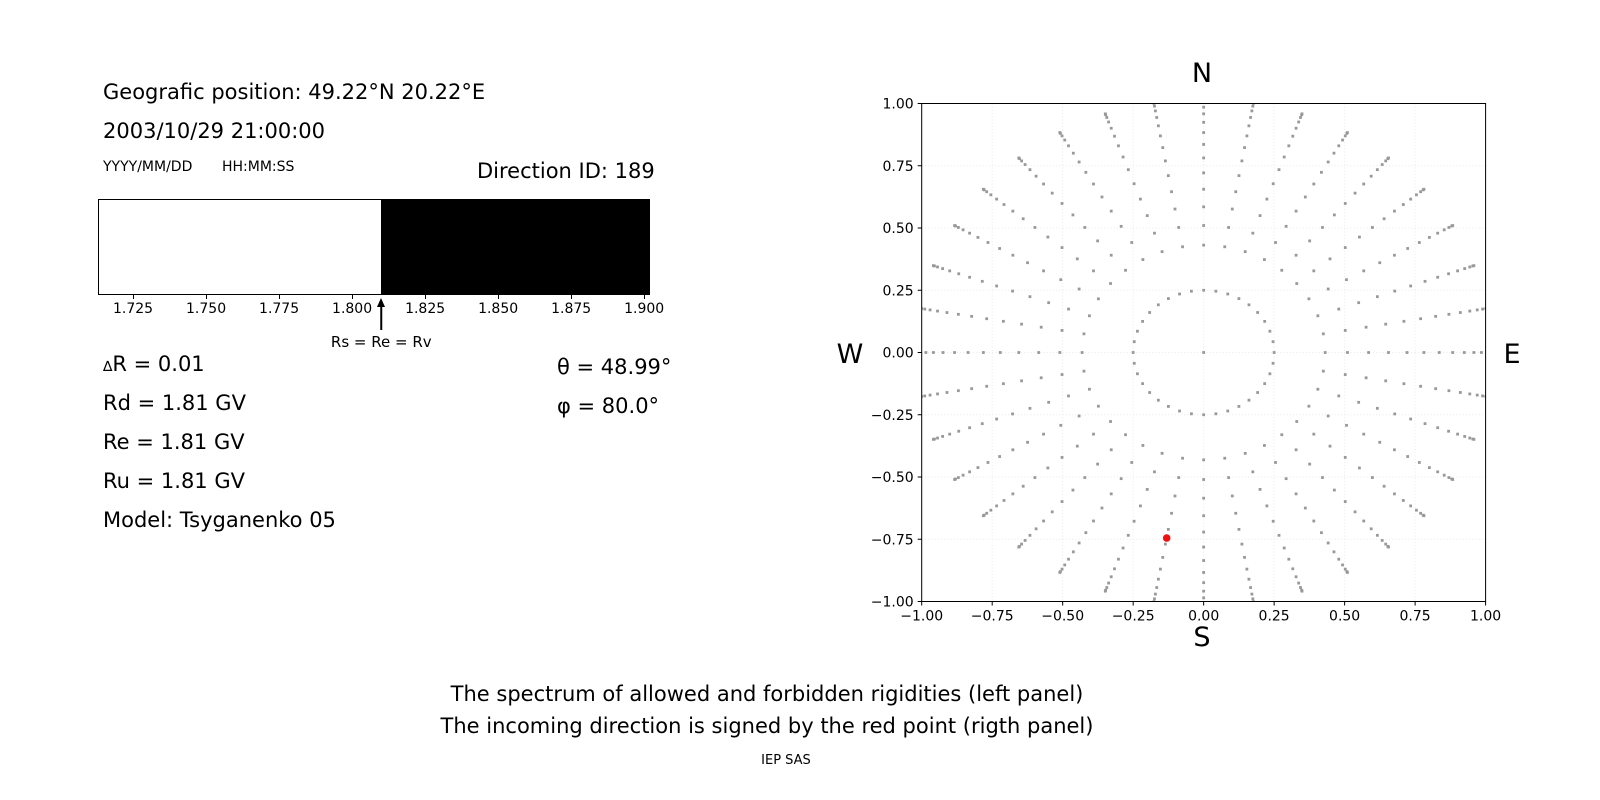 The height and width of the screenshot is (800, 1600). What do you see at coordinates (614, 367) in the screenshot?
I see `theta-value: θ = 48.99°` at bounding box center [614, 367].